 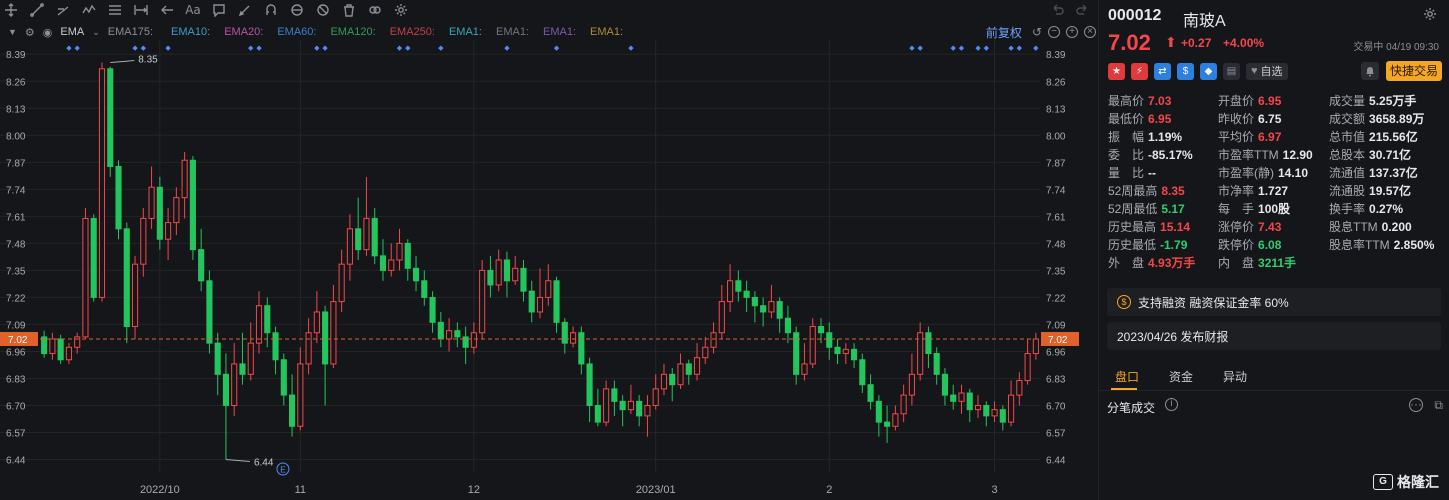 I want to click on pen-tool-icon, so click(x=245, y=10).